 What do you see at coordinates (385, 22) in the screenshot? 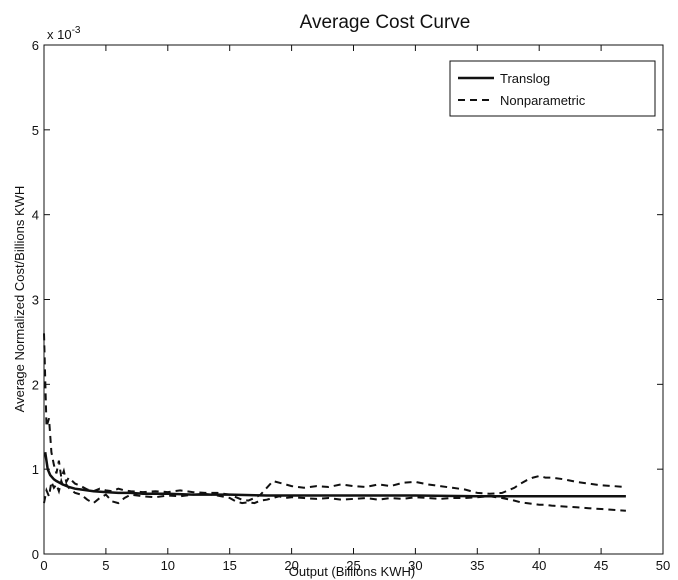
I see `chart-title: Average Cost Curve` at bounding box center [385, 22].